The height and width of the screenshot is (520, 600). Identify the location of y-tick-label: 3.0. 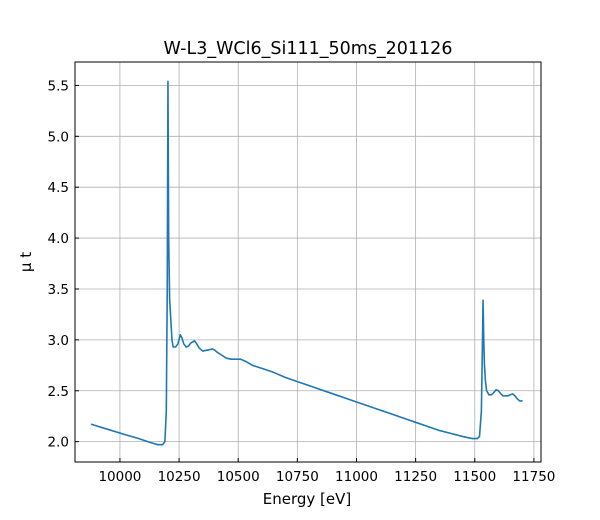
(58, 341).